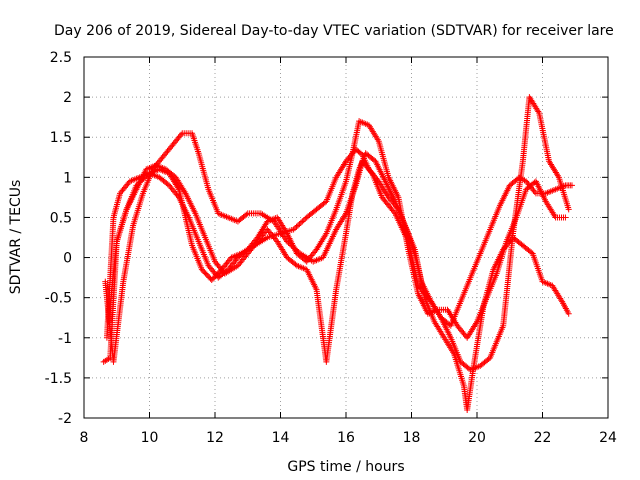 This screenshot has width=640, height=480. I want to click on y-tick-label: 1.5, so click(61, 138).